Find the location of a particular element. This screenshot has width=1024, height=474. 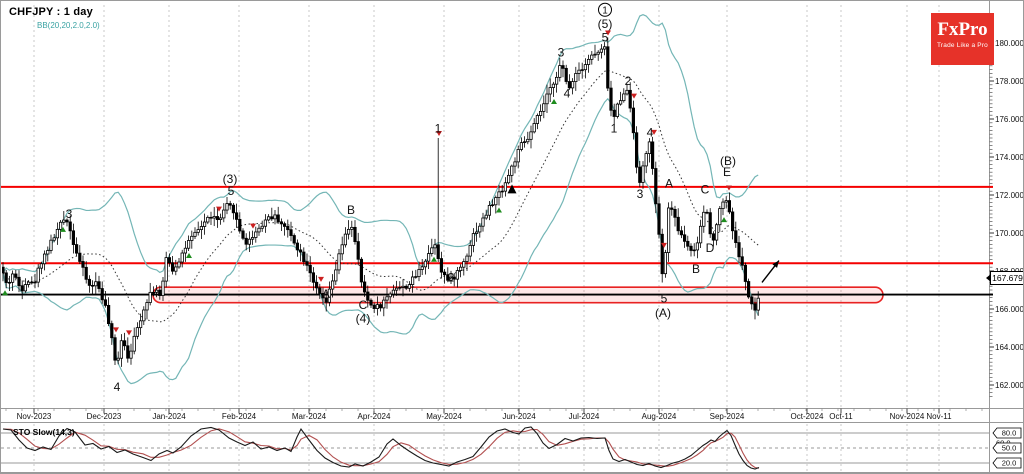

current-price-callout: 167.679 is located at coordinates (1004, 278).